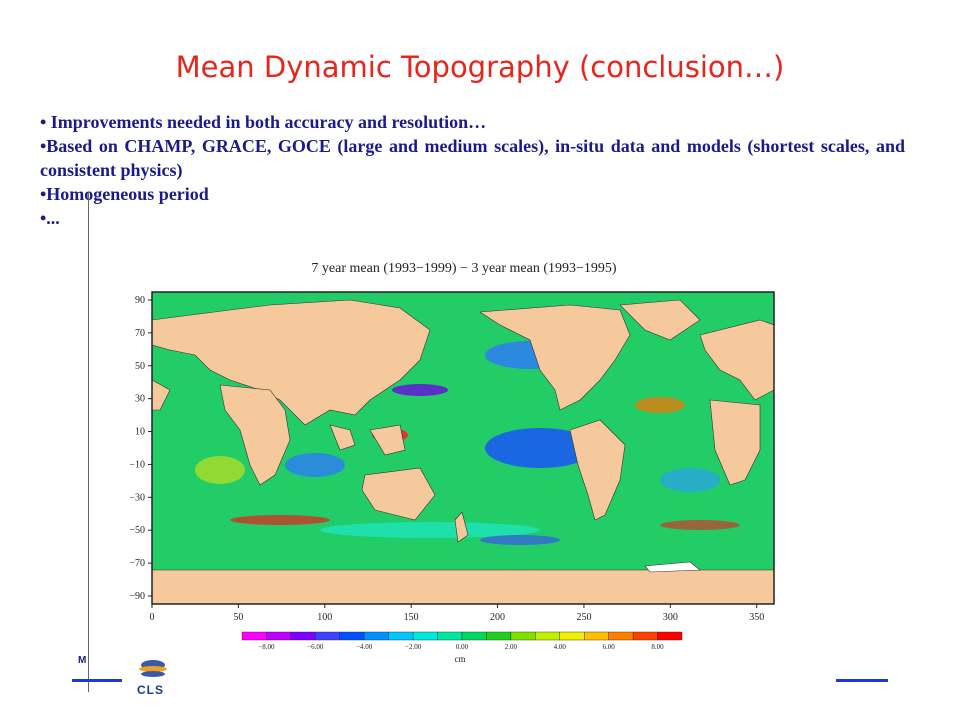  What do you see at coordinates (140, 399) in the screenshot?
I see `y-tick-label: 30` at bounding box center [140, 399].